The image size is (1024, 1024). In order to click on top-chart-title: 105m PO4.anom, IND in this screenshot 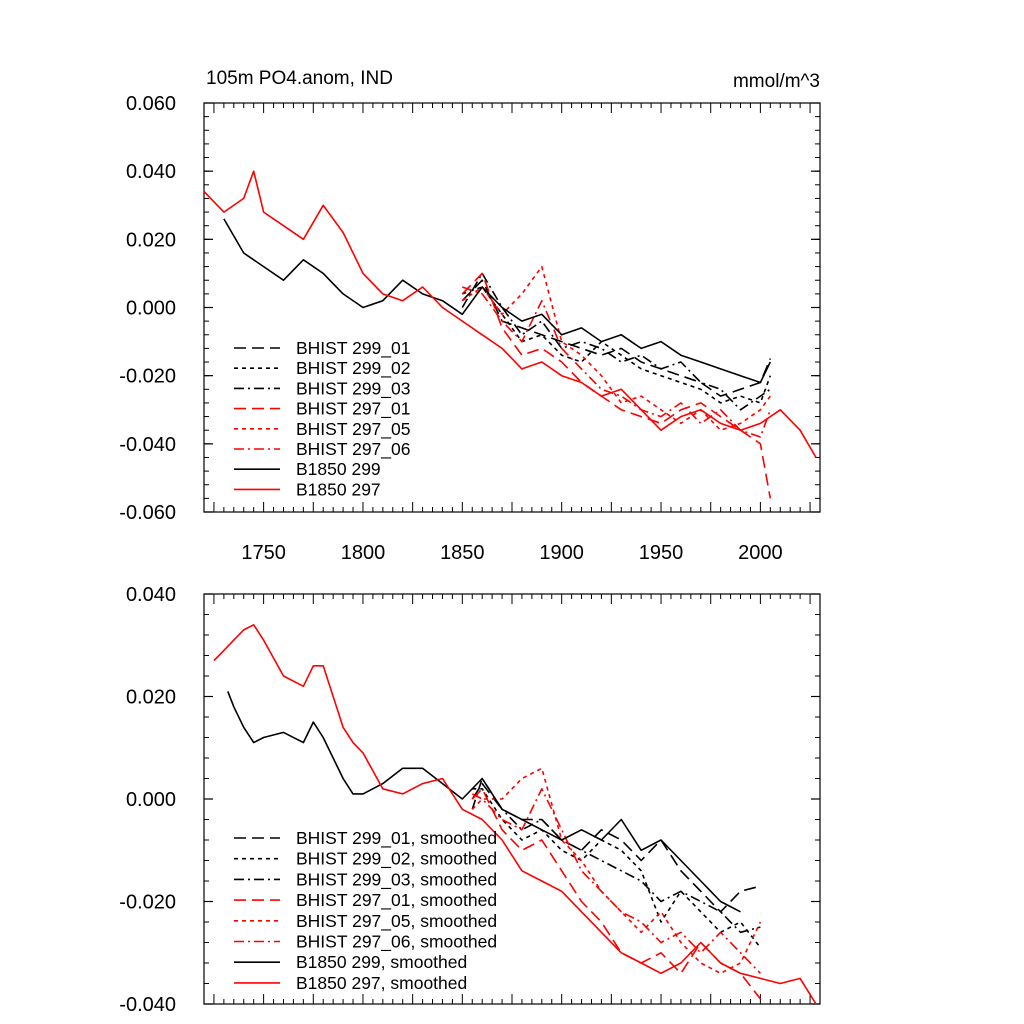, I will do `click(299, 78)`.